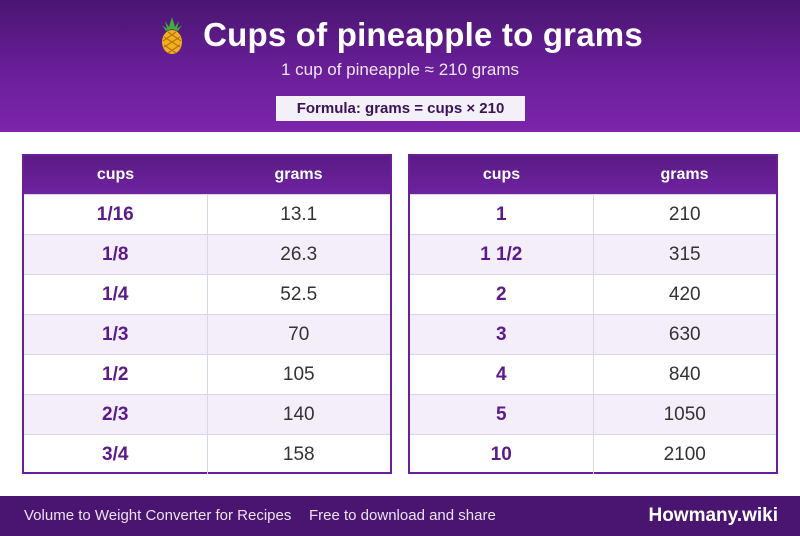  I want to click on table-row: 1/16 13.1, so click(207, 214).